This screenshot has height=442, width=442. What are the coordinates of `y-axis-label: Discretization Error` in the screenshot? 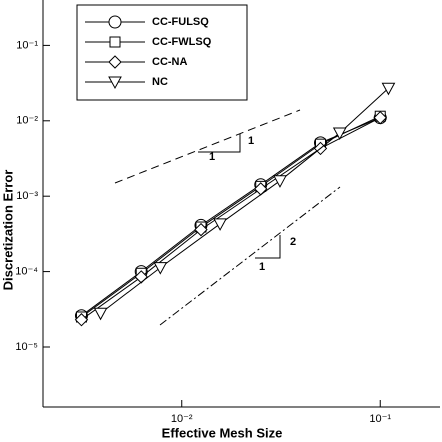 It's located at (7, 230).